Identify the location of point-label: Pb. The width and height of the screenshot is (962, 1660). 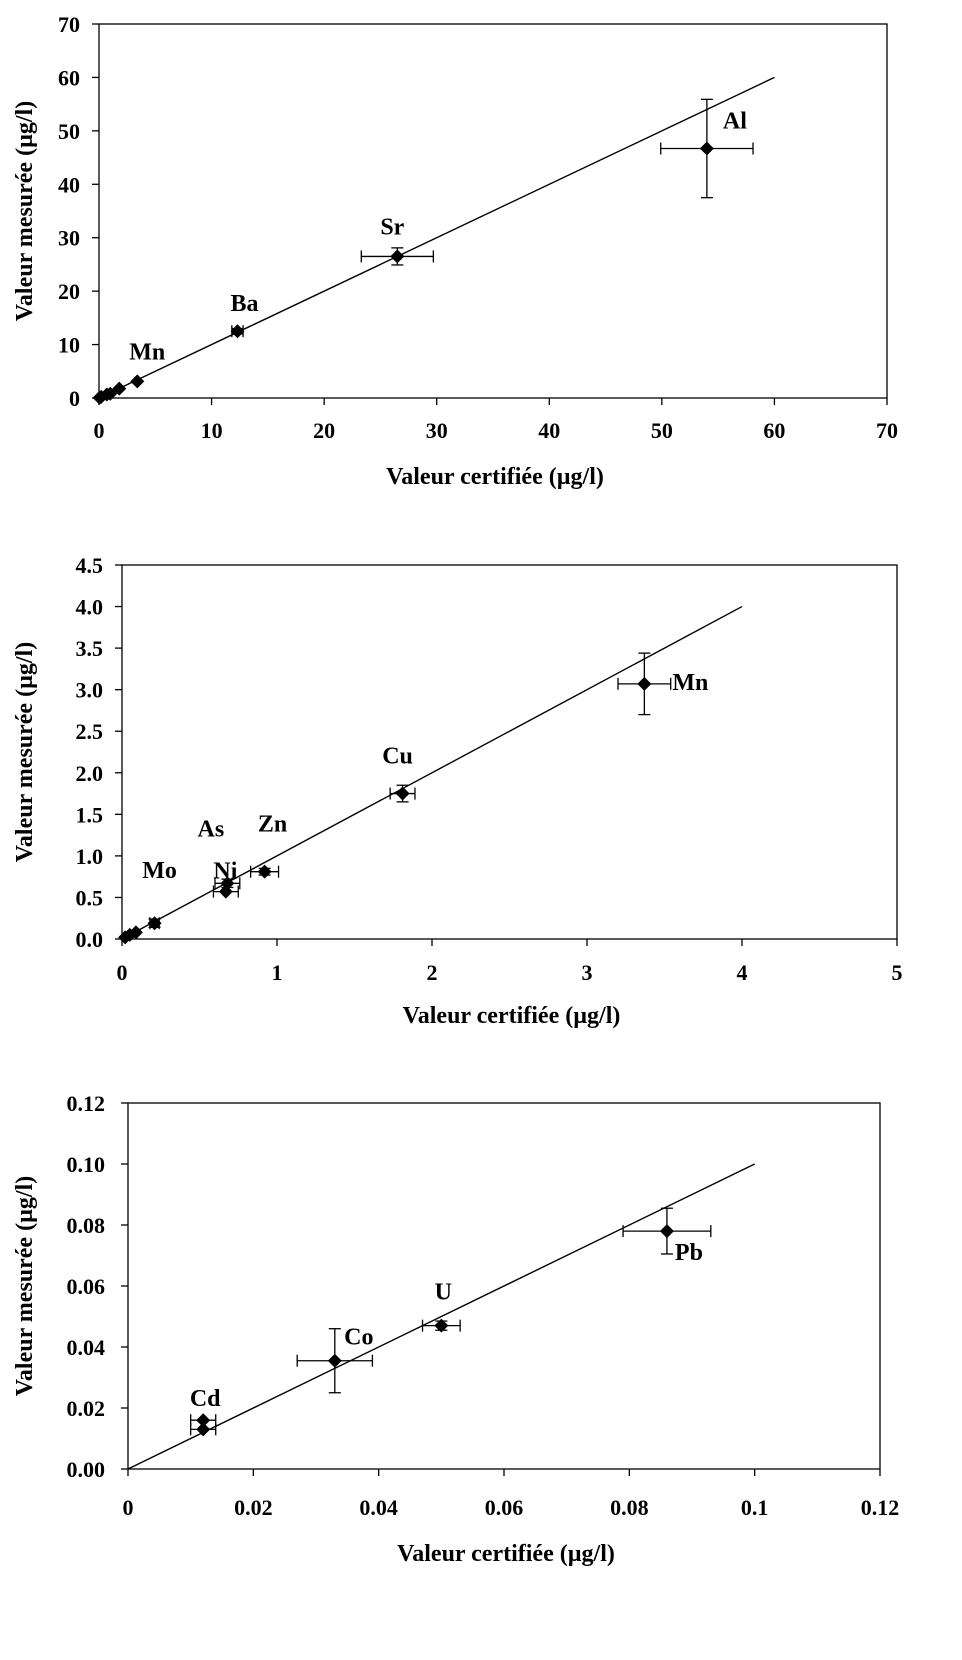
(689, 1253).